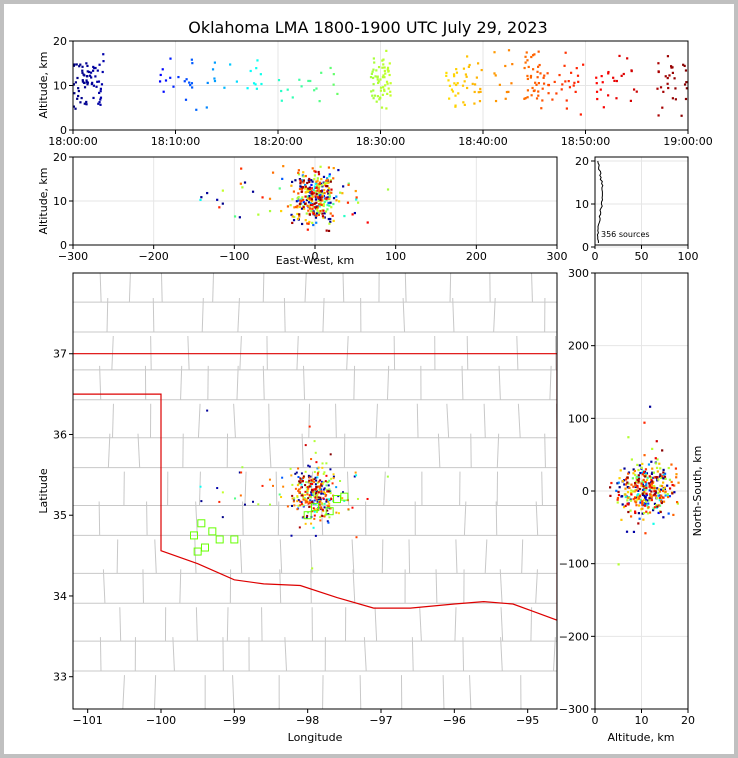 The image size is (738, 758). What do you see at coordinates (337, 499) in the screenshot?
I see `lma-station-marker` at bounding box center [337, 499].